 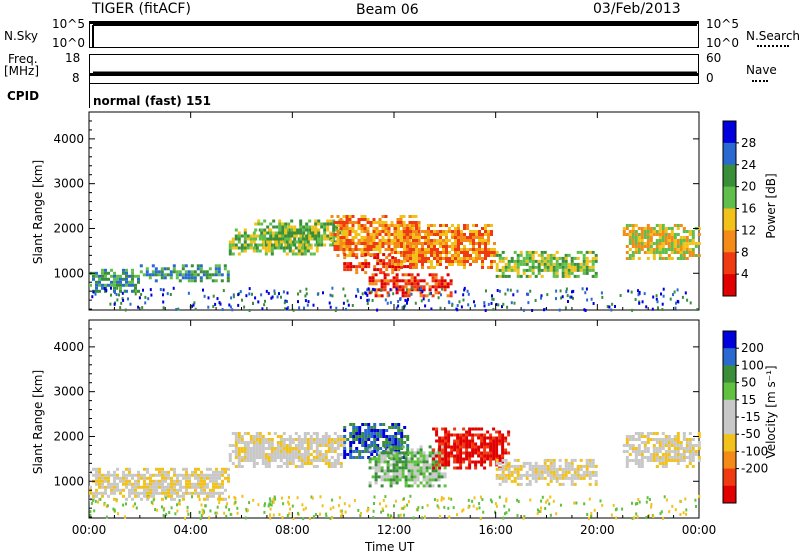 What do you see at coordinates (773, 46) in the screenshot?
I see `nsearch-legend-line` at bounding box center [773, 46].